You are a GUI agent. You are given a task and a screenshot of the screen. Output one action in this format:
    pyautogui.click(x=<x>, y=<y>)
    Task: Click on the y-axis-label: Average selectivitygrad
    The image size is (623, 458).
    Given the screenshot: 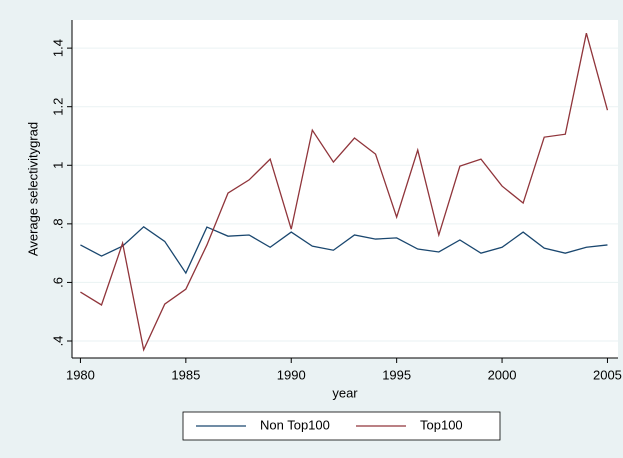 What is the action you would take?
    pyautogui.click(x=32, y=189)
    